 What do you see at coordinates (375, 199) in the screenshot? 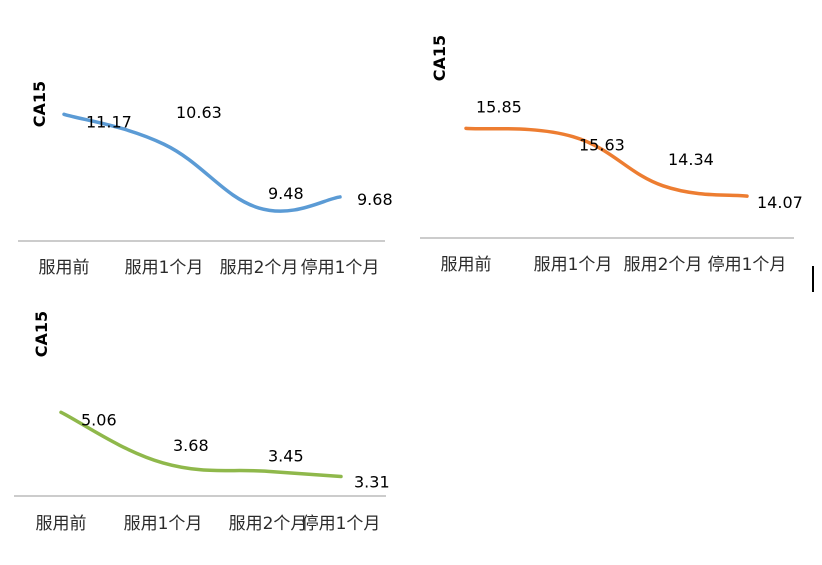
I see `data-label: 9.68` at bounding box center [375, 199].